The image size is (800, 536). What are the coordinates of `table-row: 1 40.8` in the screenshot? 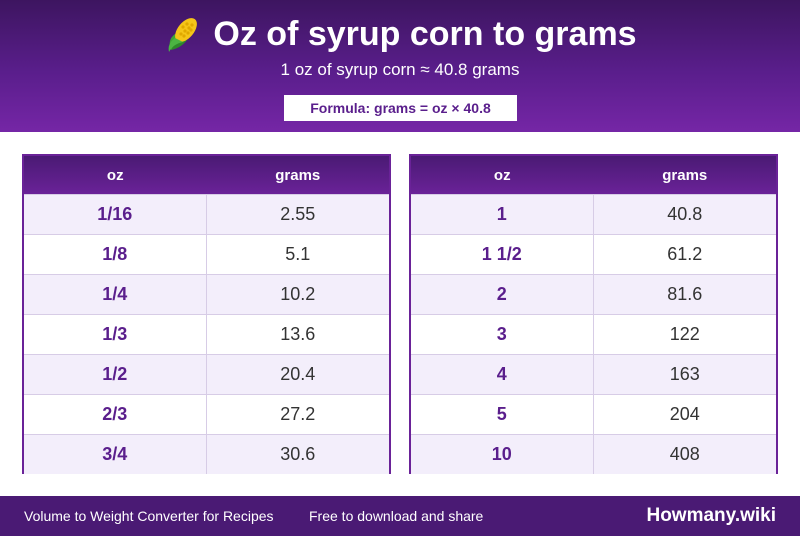 It's located at (593, 214).